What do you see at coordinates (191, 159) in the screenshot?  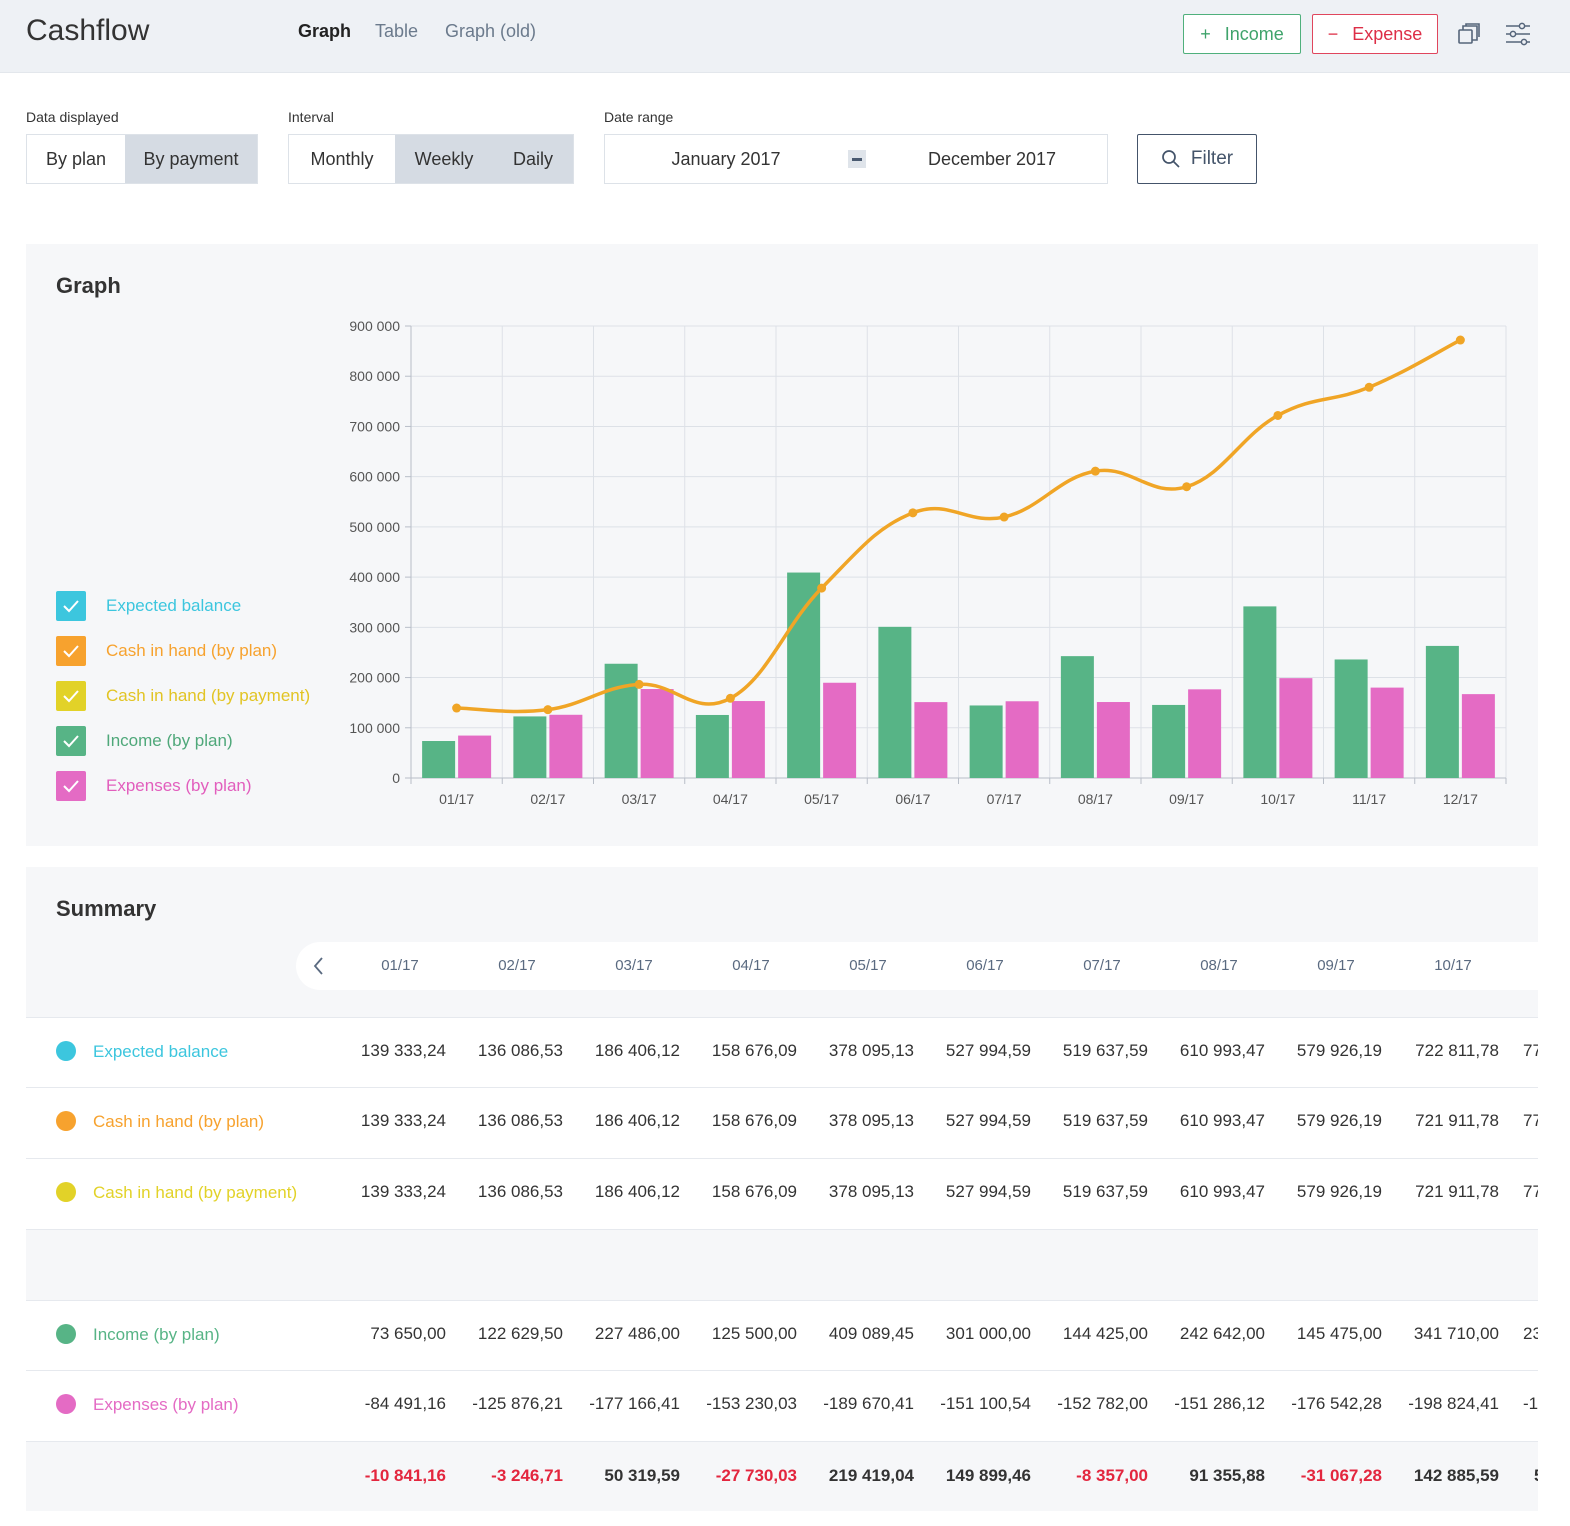 I see `by-payment-option: By payment` at bounding box center [191, 159].